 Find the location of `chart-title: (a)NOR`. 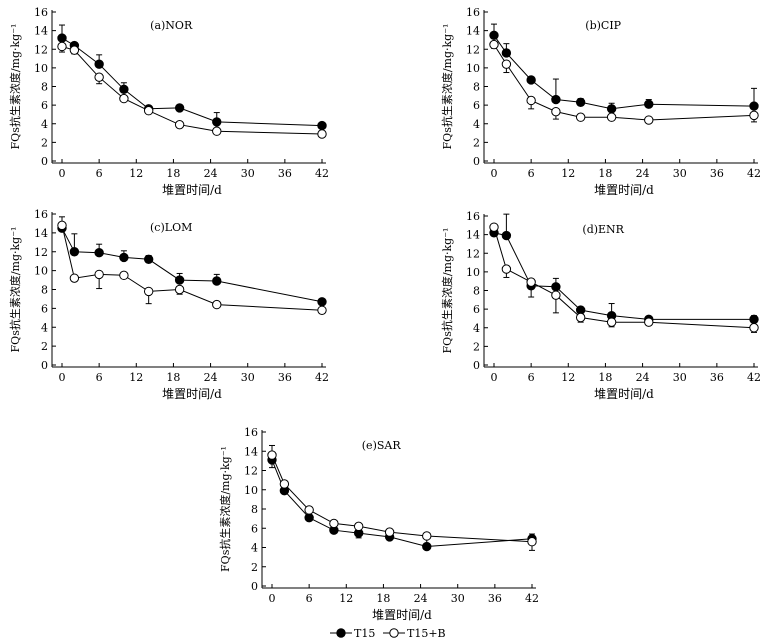

chart-title: (a)NOR is located at coordinates (171, 25).